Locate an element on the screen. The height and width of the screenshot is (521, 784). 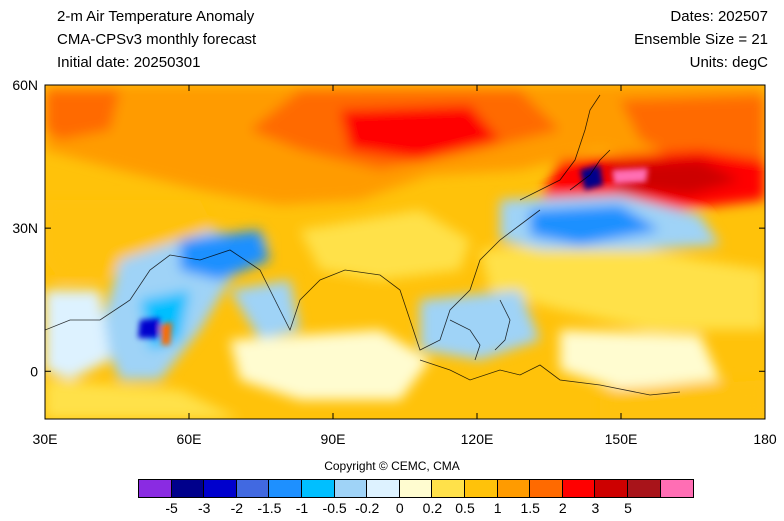
init-date: Initial date: 20250301 is located at coordinates (129, 62).